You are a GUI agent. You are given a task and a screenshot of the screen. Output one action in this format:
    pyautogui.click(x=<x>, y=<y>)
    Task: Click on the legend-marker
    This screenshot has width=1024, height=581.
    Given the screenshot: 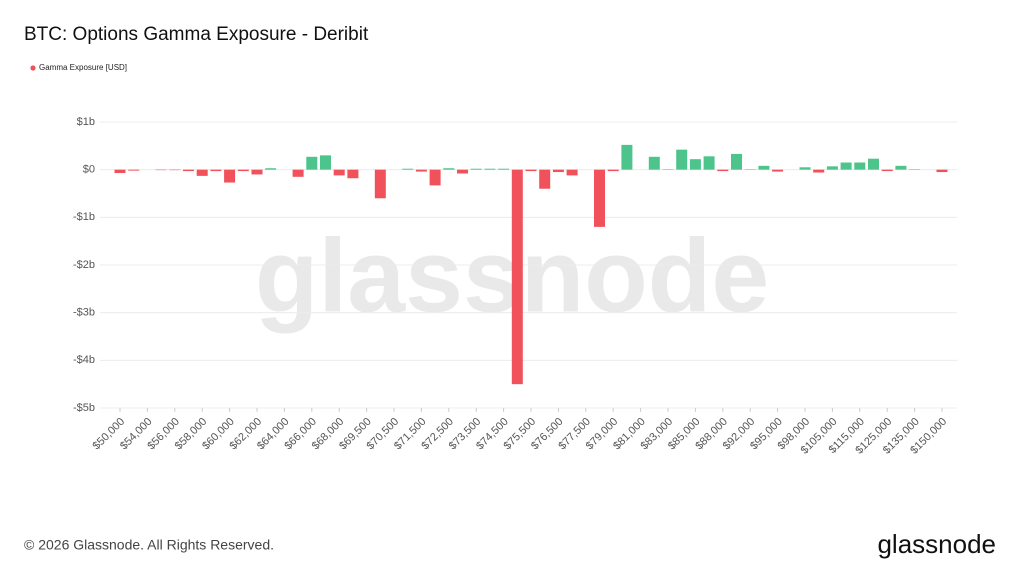 What is the action you would take?
    pyautogui.click(x=32, y=67)
    